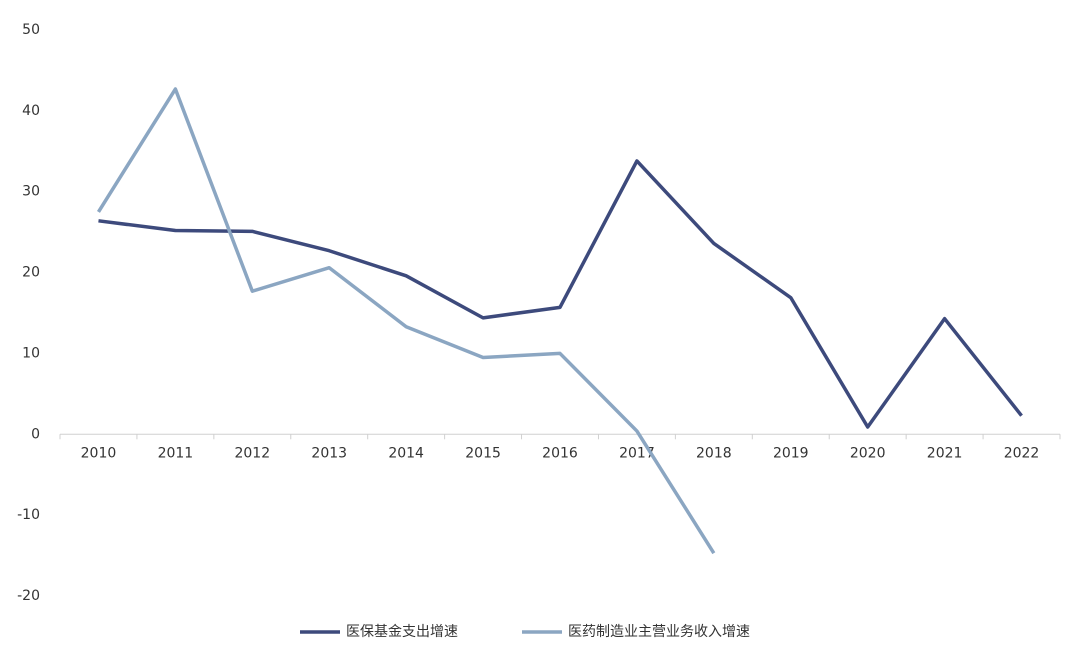 Image resolution: width=1080 pixels, height=658 pixels. I want to click on y-tick-label: 30, so click(31, 192).